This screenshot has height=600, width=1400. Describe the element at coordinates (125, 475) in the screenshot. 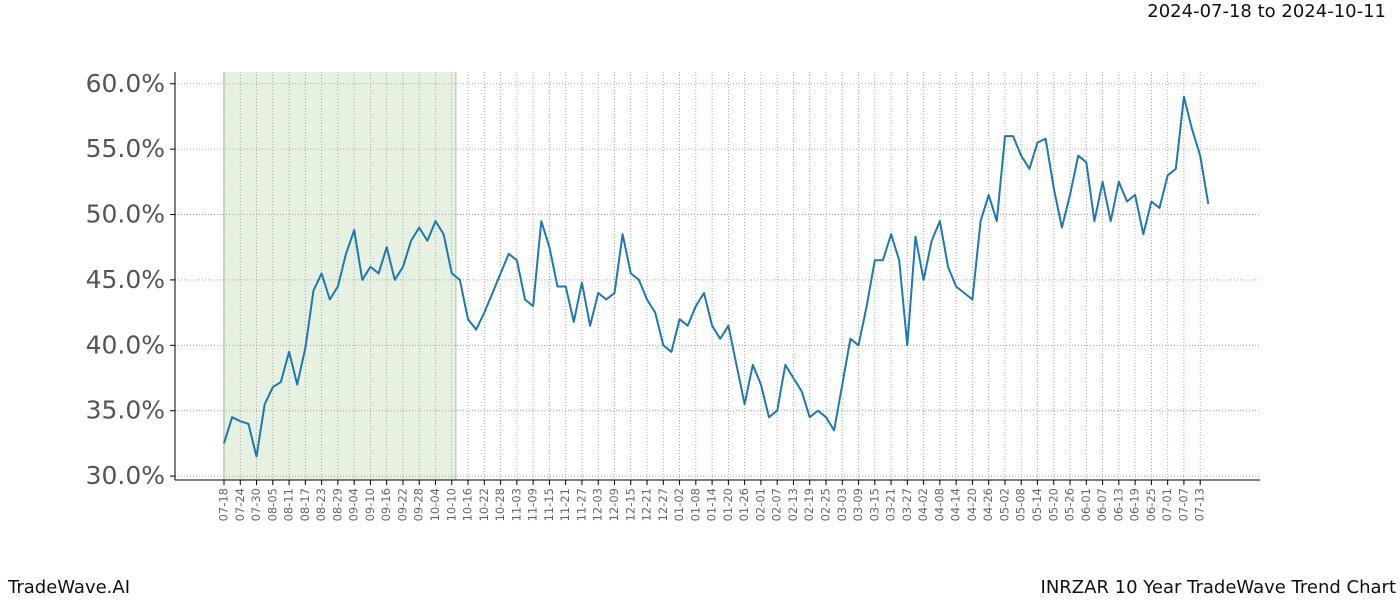

I see `y-tick-label: 30.0%` at that location.